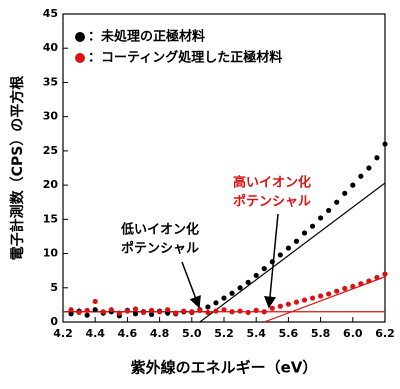  I want to click on x-tick-label: 4.8, so click(160, 333).